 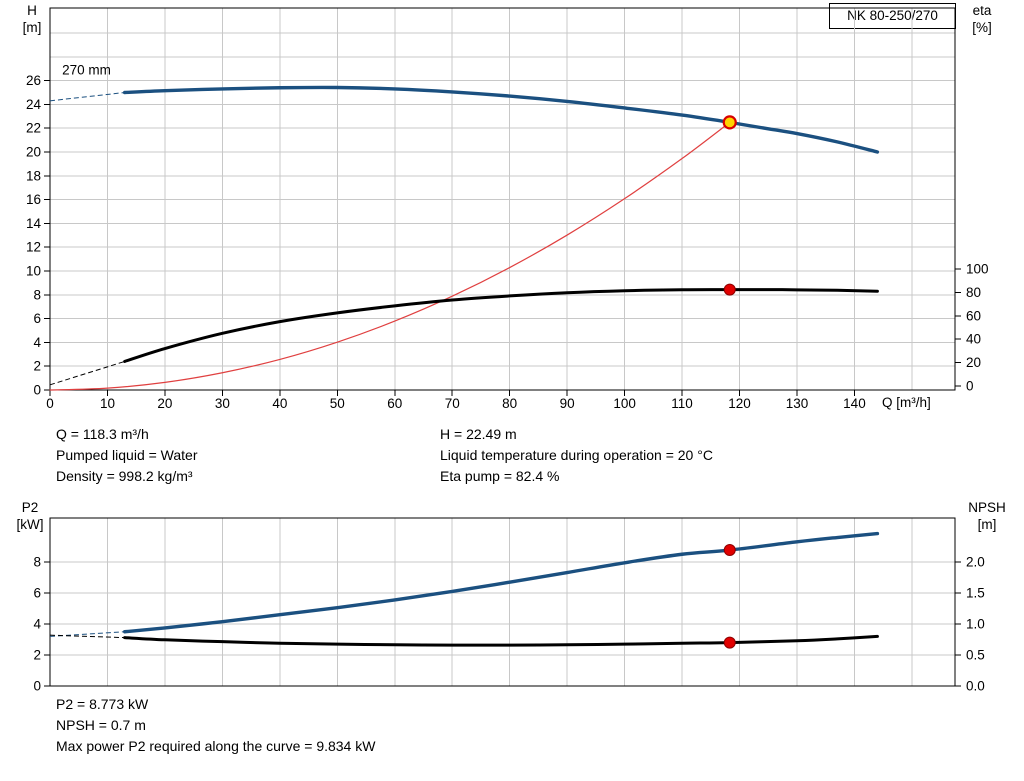 What do you see at coordinates (86, 70) in the screenshot?
I see `curve-annotation: 270 mm` at bounding box center [86, 70].